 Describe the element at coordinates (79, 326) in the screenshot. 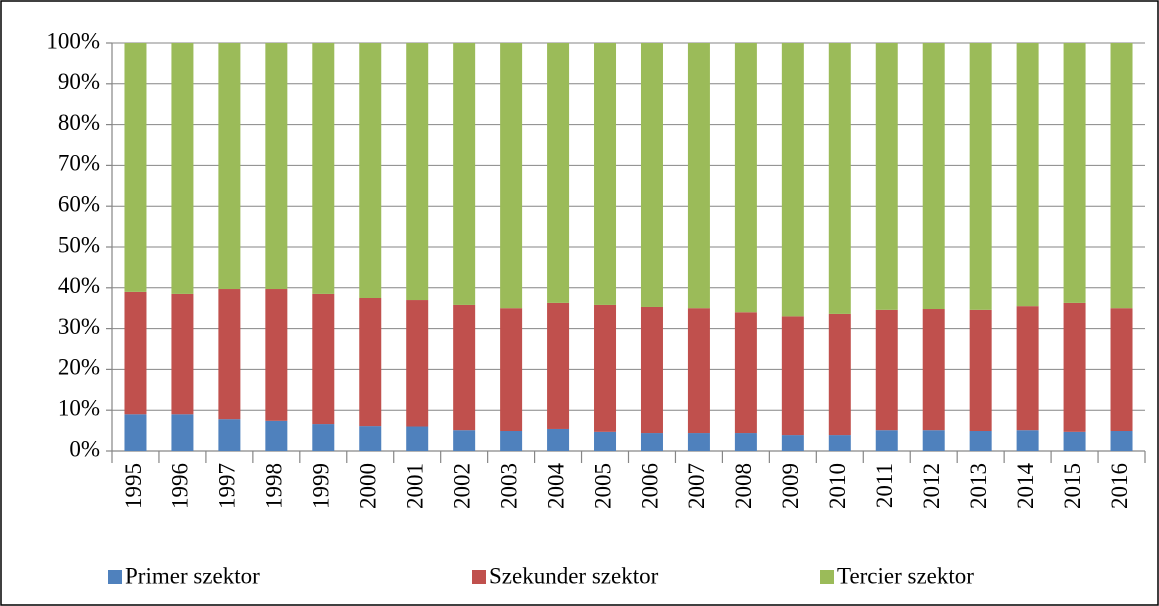

I see `y-tick-label: 30%` at that location.